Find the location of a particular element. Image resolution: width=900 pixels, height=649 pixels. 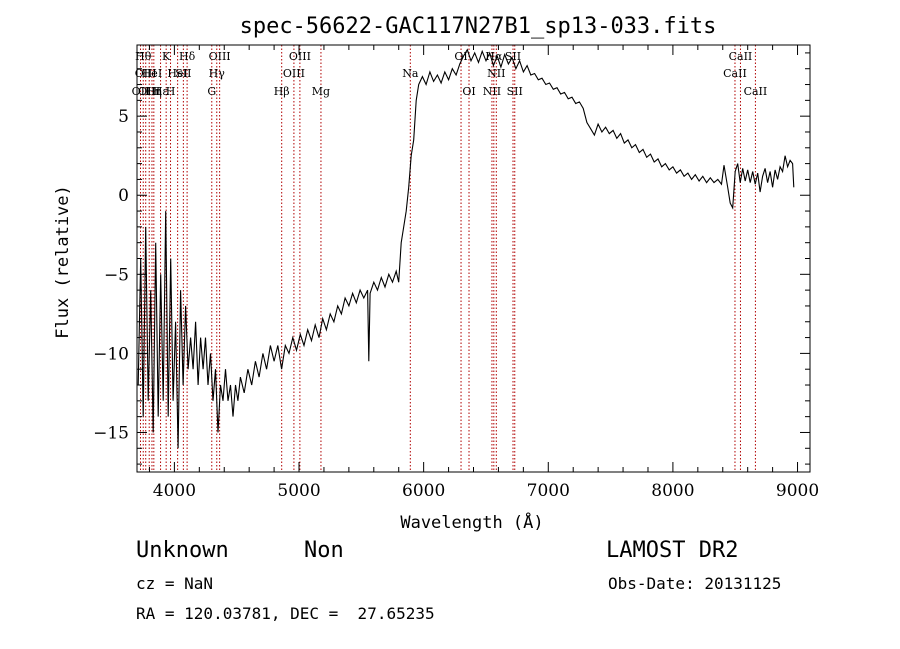

reference-line-label-18: Mg is located at coordinates (321, 91).